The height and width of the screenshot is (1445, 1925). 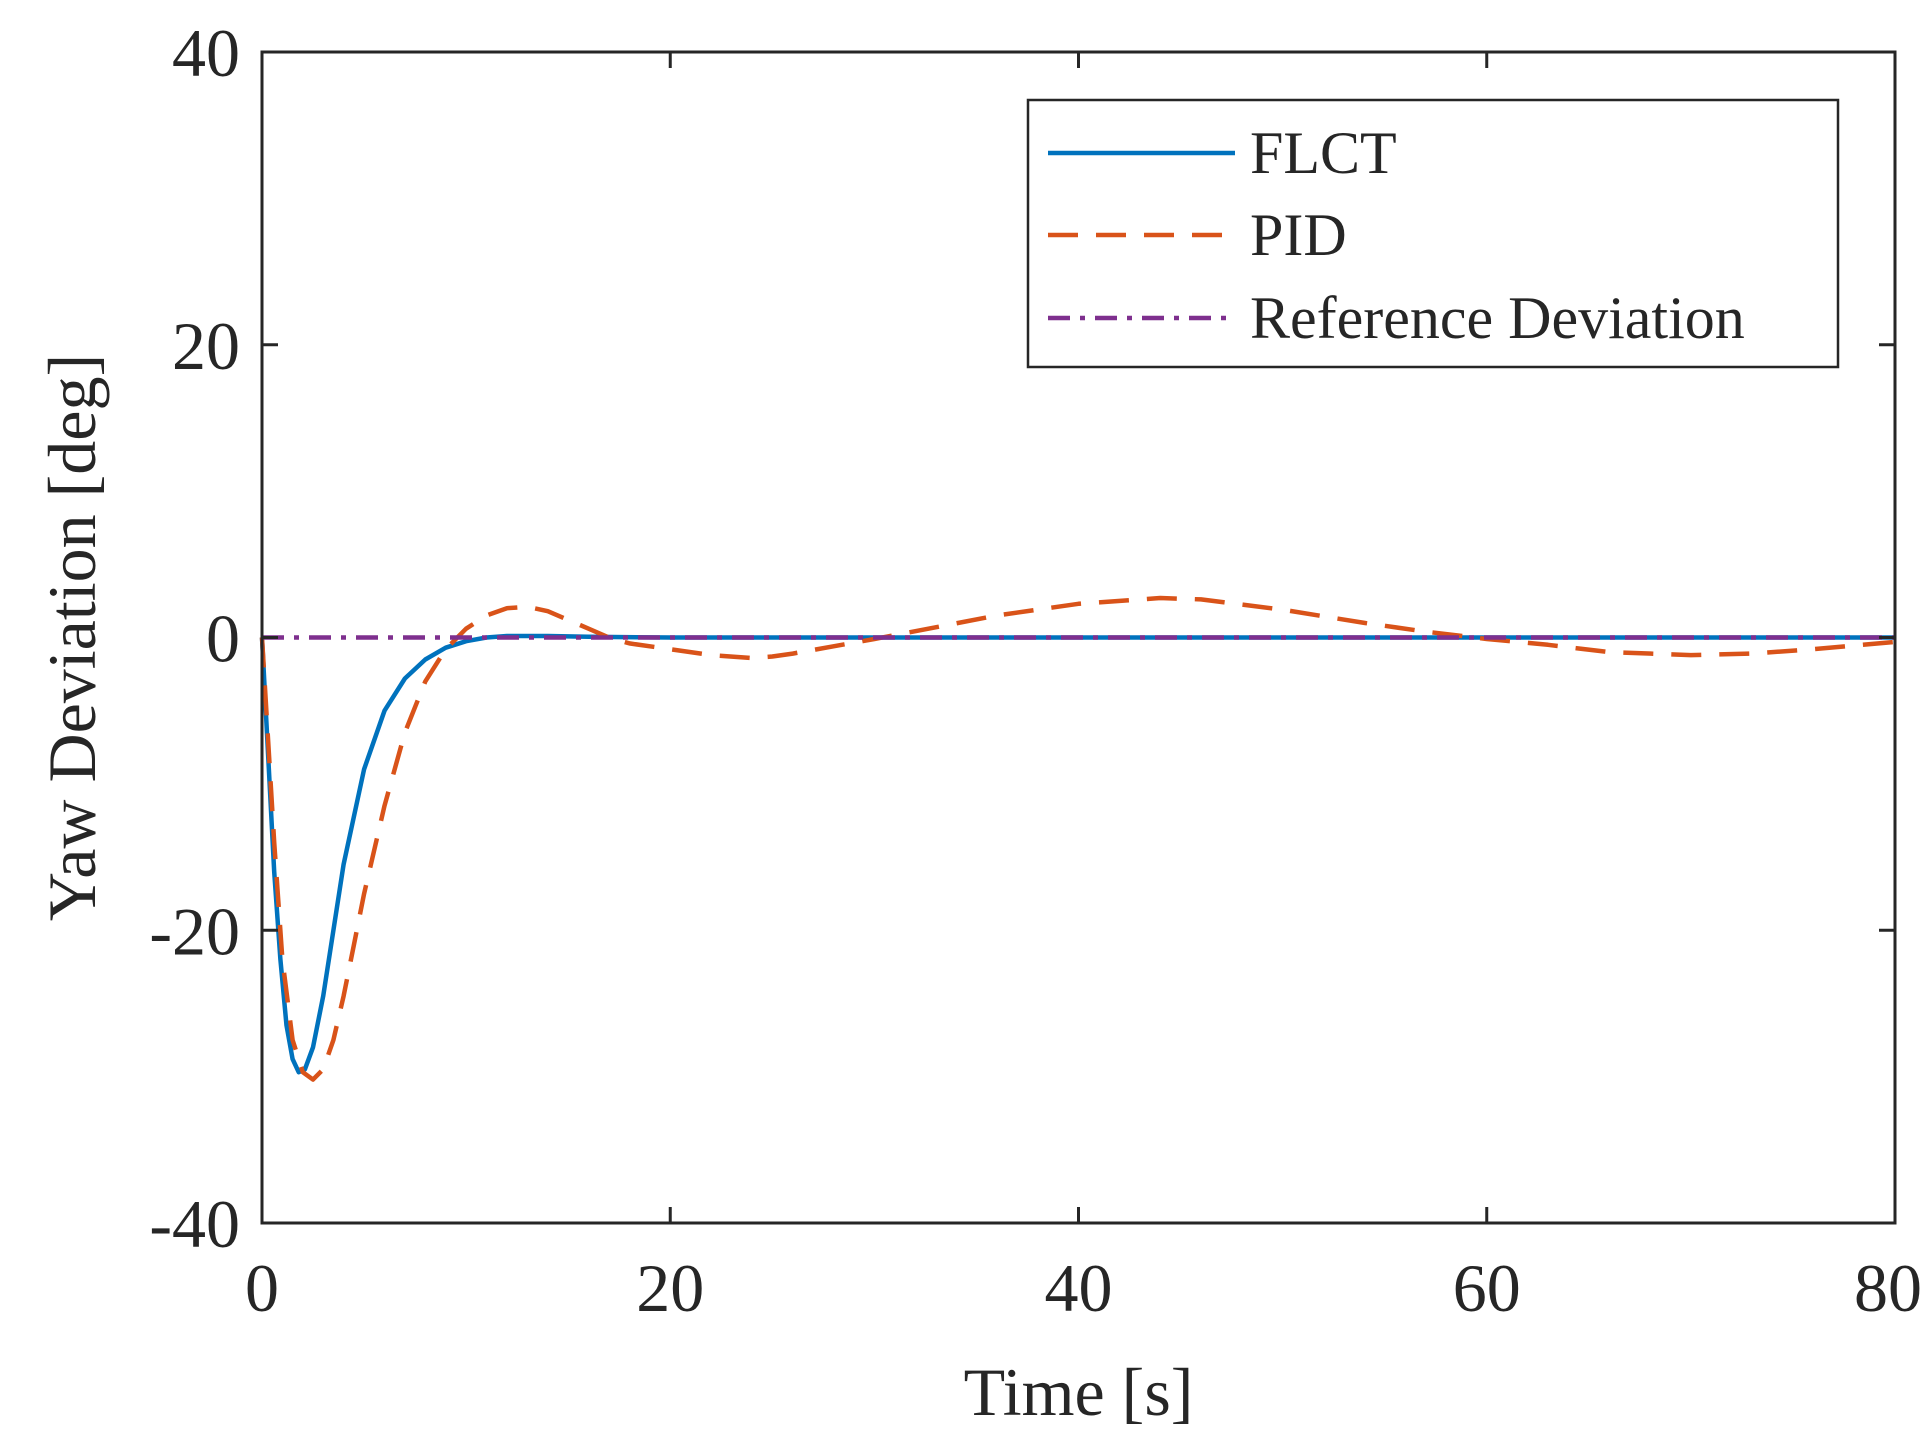 What do you see at coordinates (206, 53) in the screenshot?
I see `y-tick-label: 40` at bounding box center [206, 53].